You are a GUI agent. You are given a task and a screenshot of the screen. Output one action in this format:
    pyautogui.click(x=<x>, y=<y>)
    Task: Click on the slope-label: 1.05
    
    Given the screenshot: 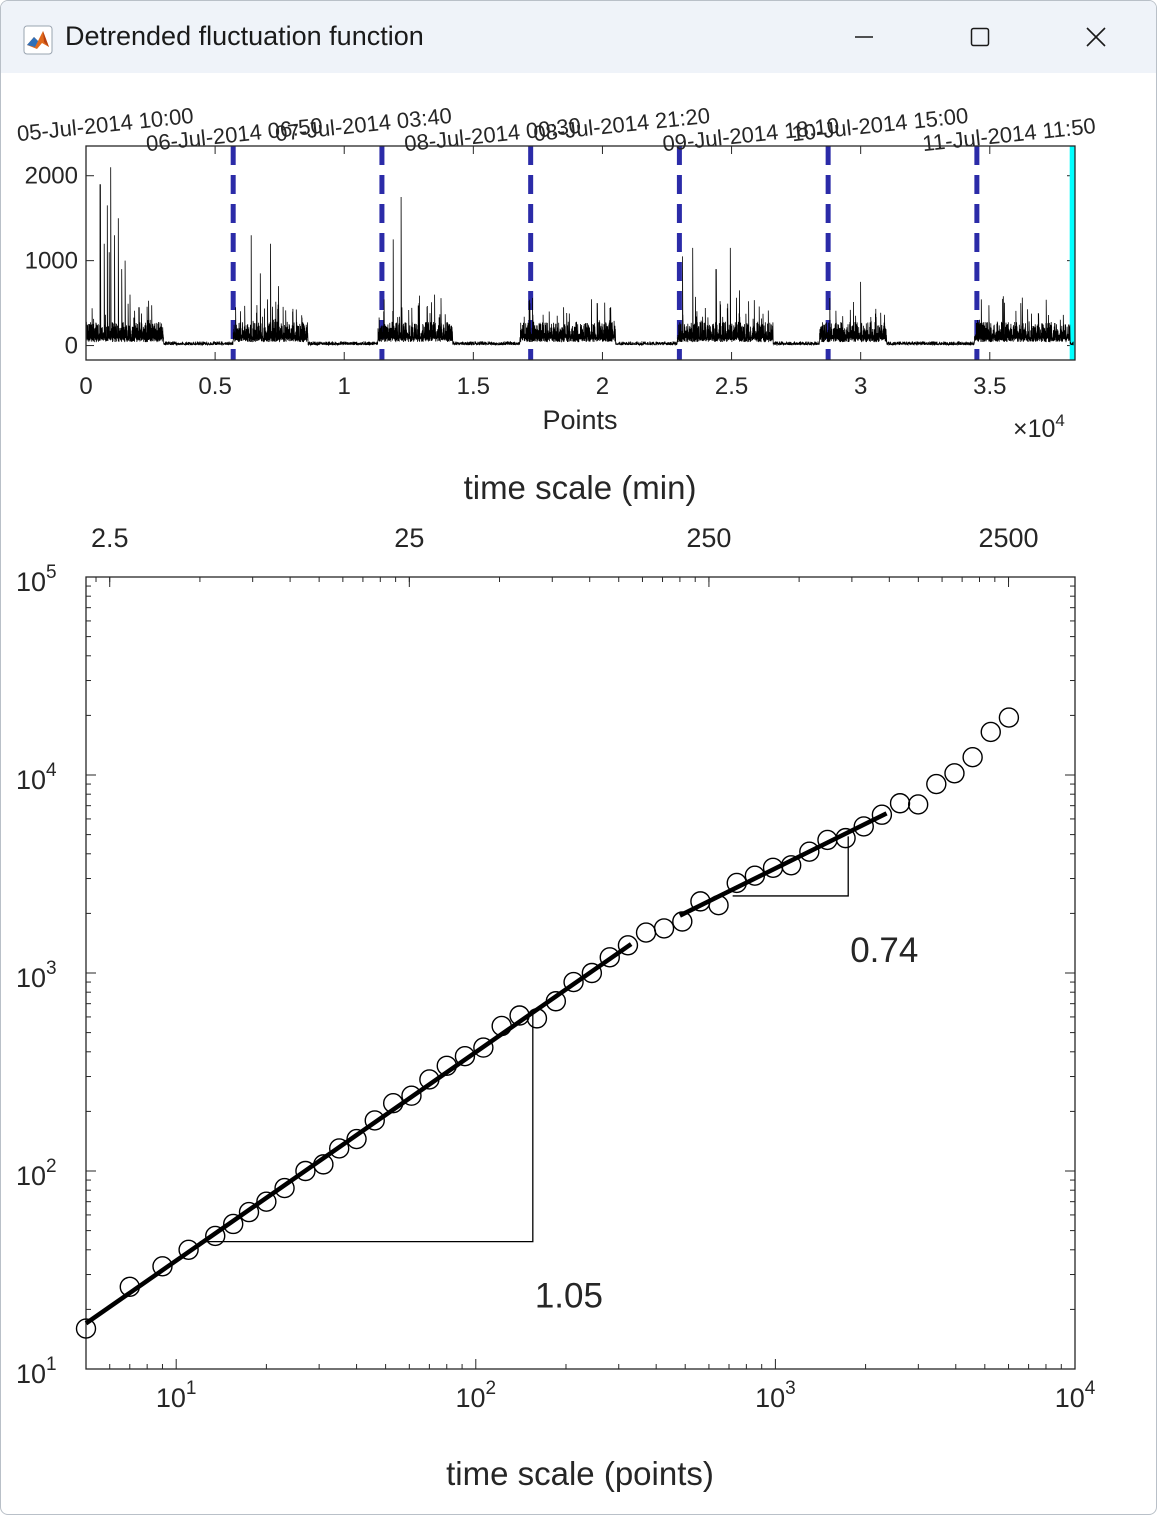 What is the action you would take?
    pyautogui.click(x=569, y=1296)
    